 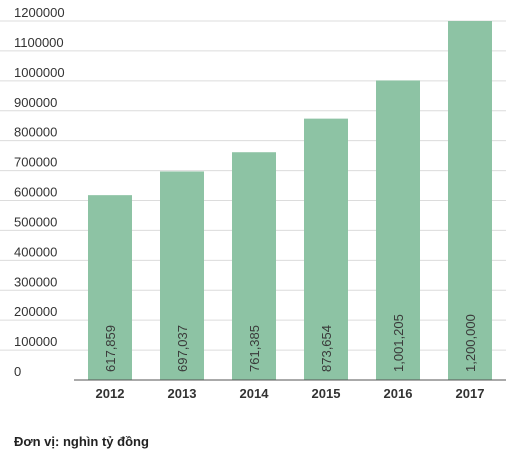 I want to click on y-tick-label: 400000, so click(x=35, y=251).